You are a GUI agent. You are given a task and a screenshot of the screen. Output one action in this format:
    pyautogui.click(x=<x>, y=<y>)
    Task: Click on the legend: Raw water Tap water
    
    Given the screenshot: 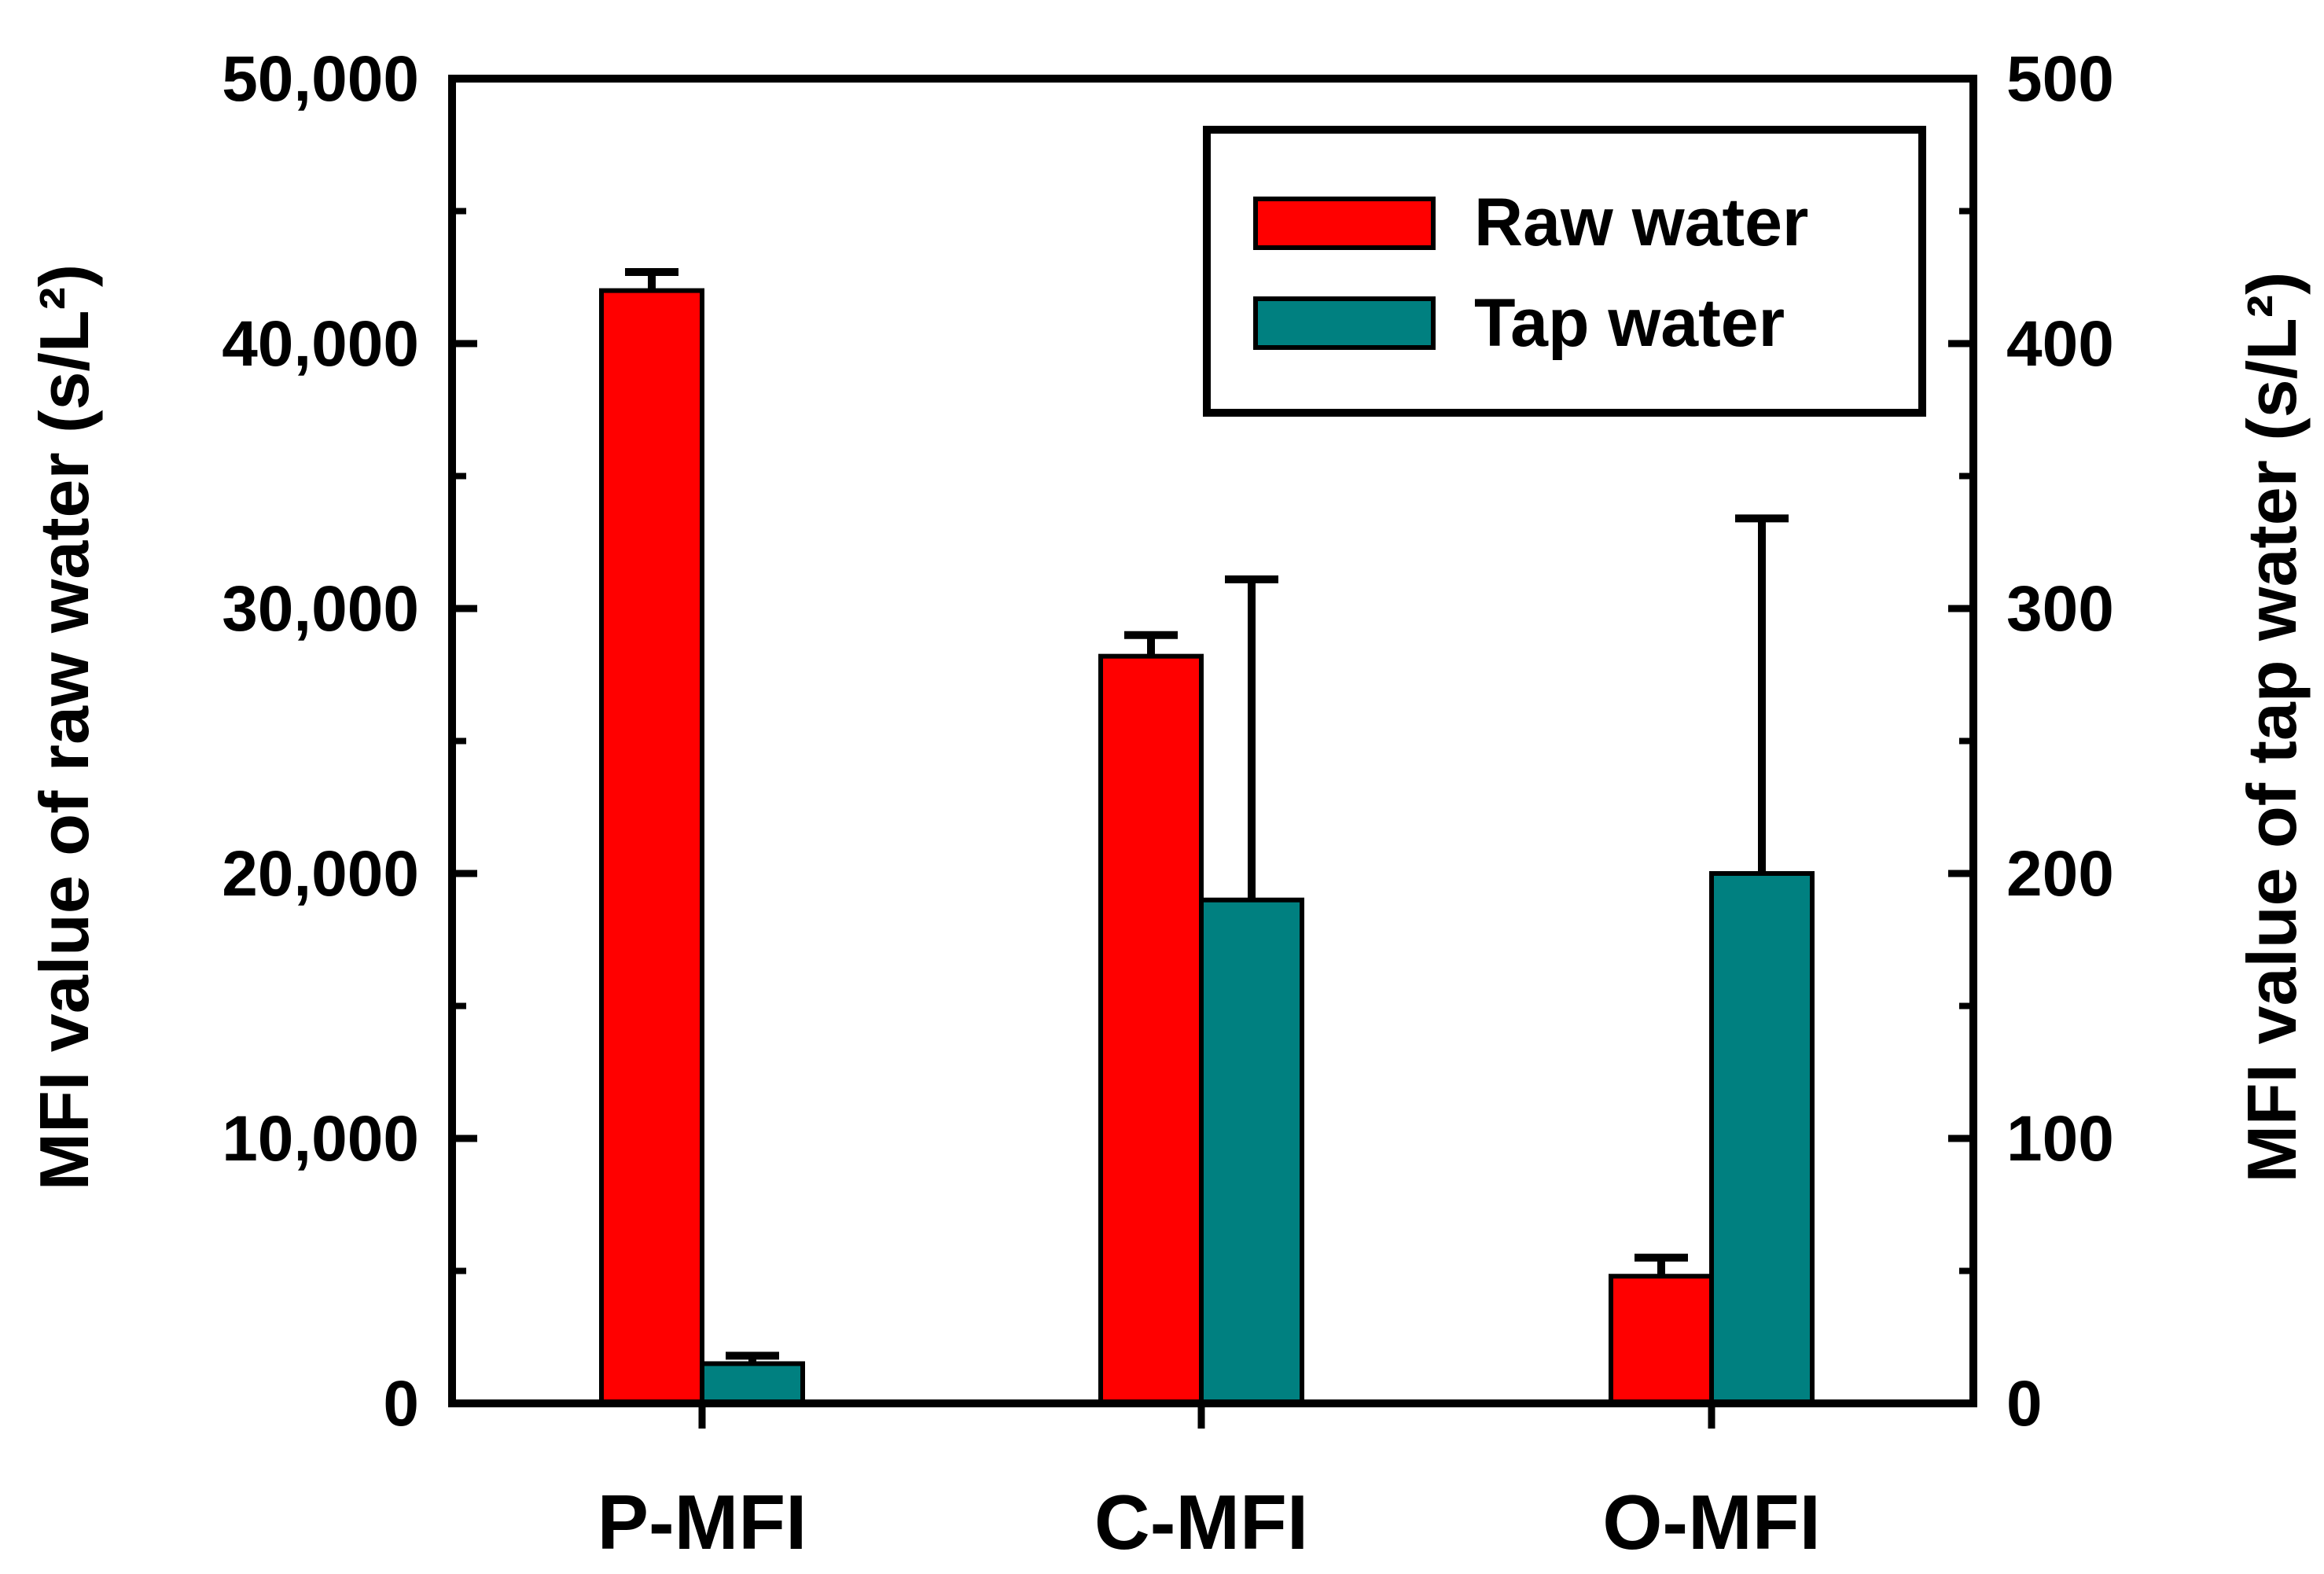 What is the action you would take?
    pyautogui.click(x=1565, y=271)
    